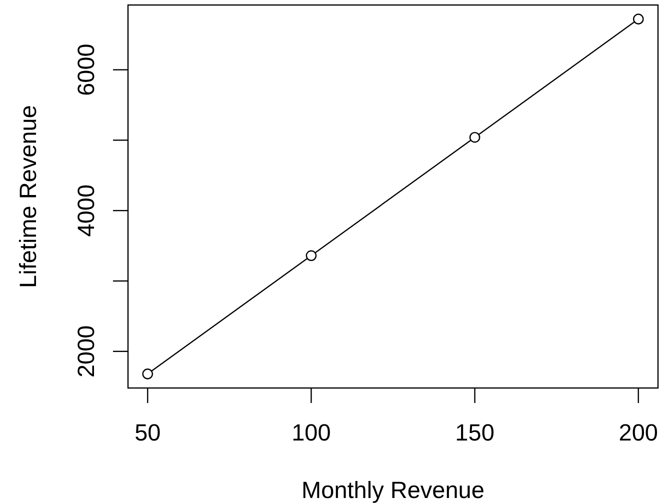 This screenshot has height=503, width=661. I want to click on x-axis-title: Monthly Revenue, so click(393, 490).